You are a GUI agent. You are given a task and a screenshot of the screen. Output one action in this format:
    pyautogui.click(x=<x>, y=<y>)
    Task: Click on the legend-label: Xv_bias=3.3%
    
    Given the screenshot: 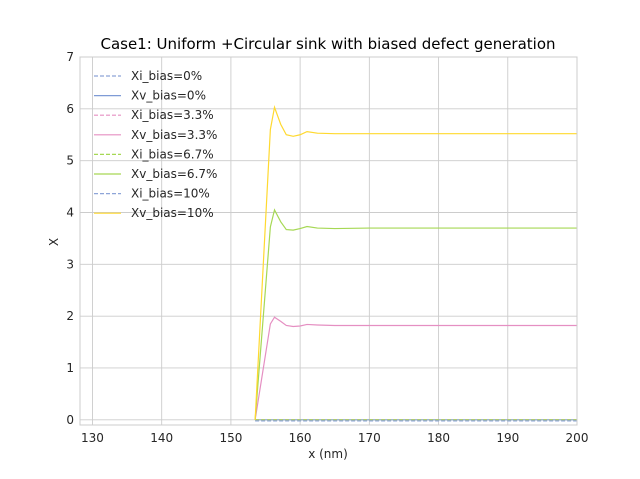 What is the action you would take?
    pyautogui.click(x=174, y=135)
    